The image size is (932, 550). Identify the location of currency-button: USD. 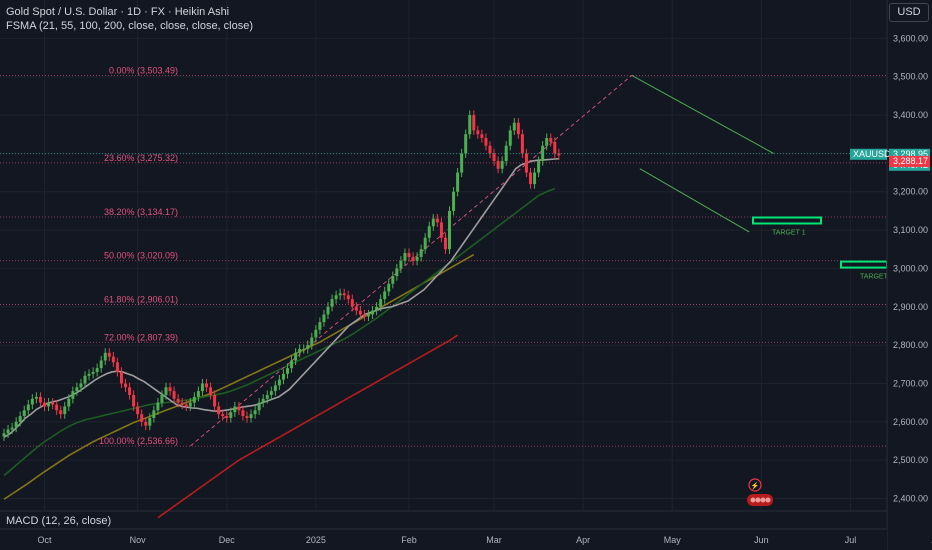
(909, 12).